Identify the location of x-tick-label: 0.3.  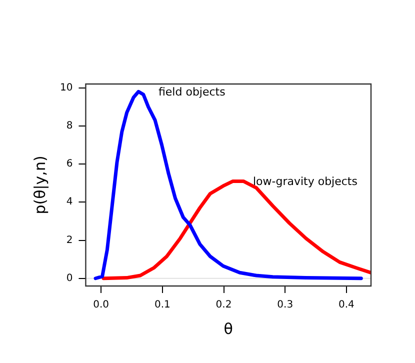
(285, 305).